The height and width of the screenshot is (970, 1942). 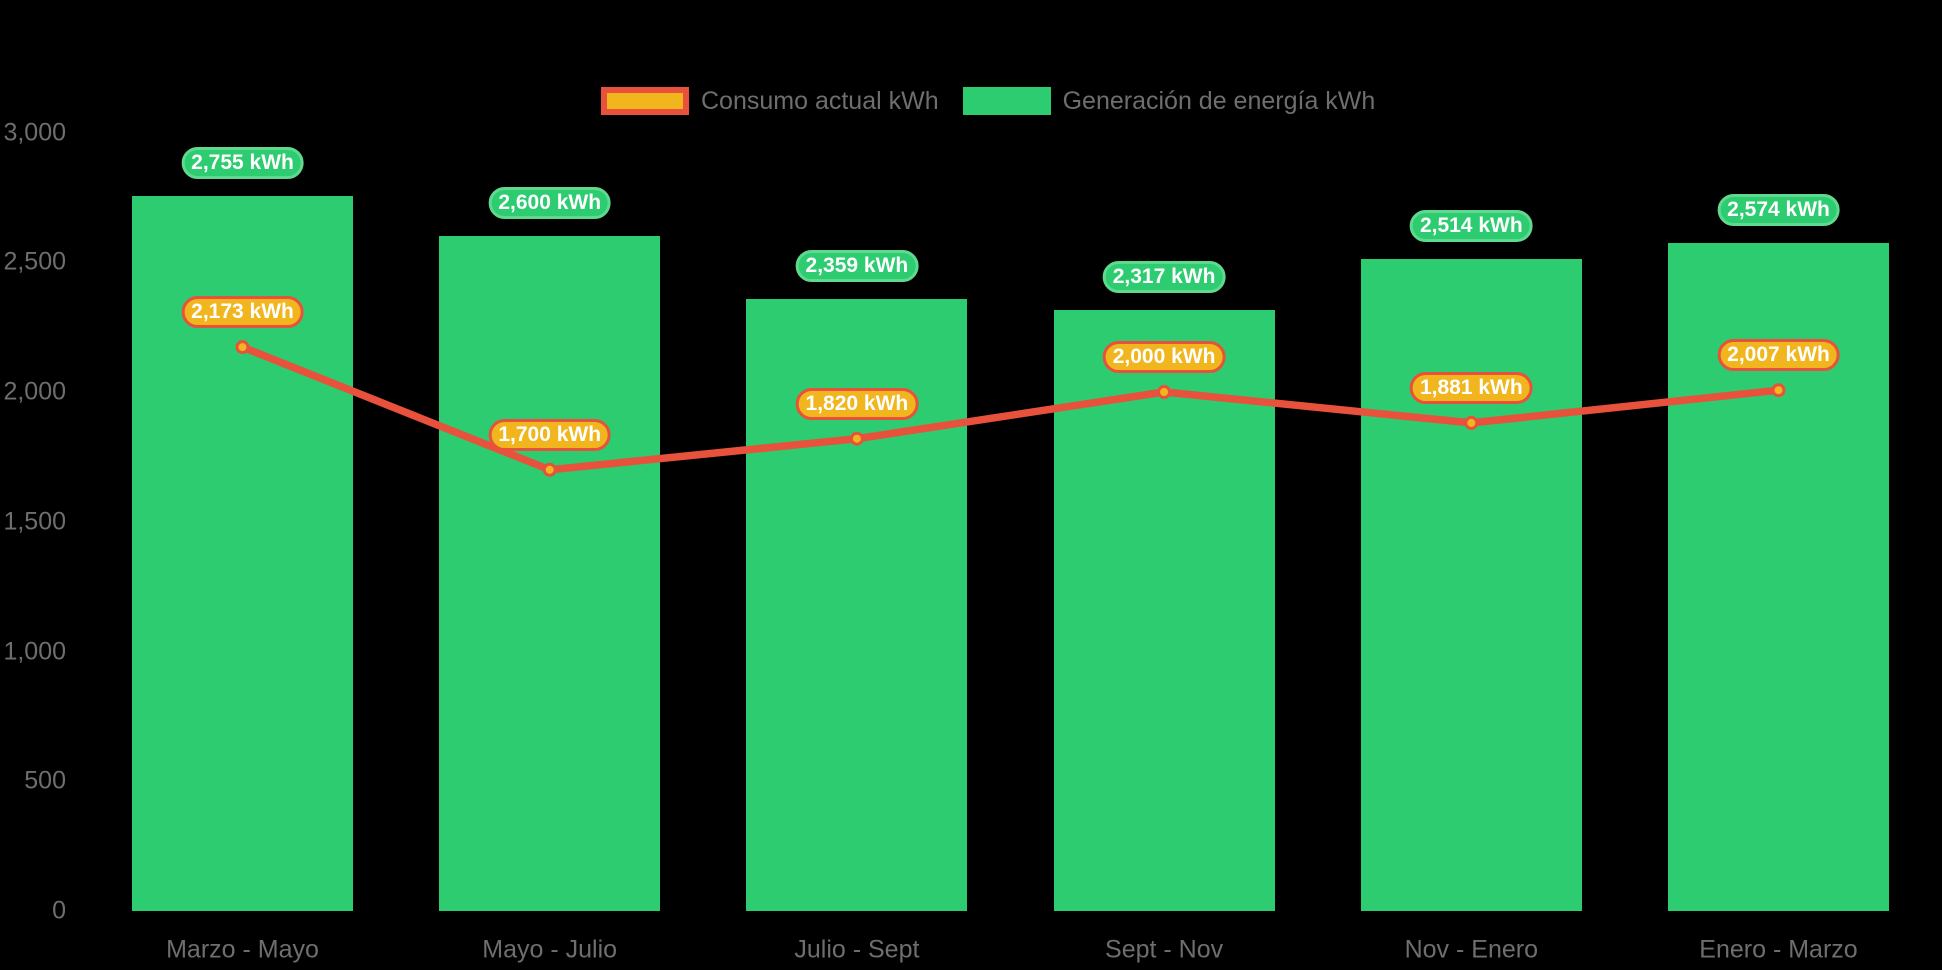 I want to click on generation-value-label: 2,359 kWh, so click(x=857, y=265).